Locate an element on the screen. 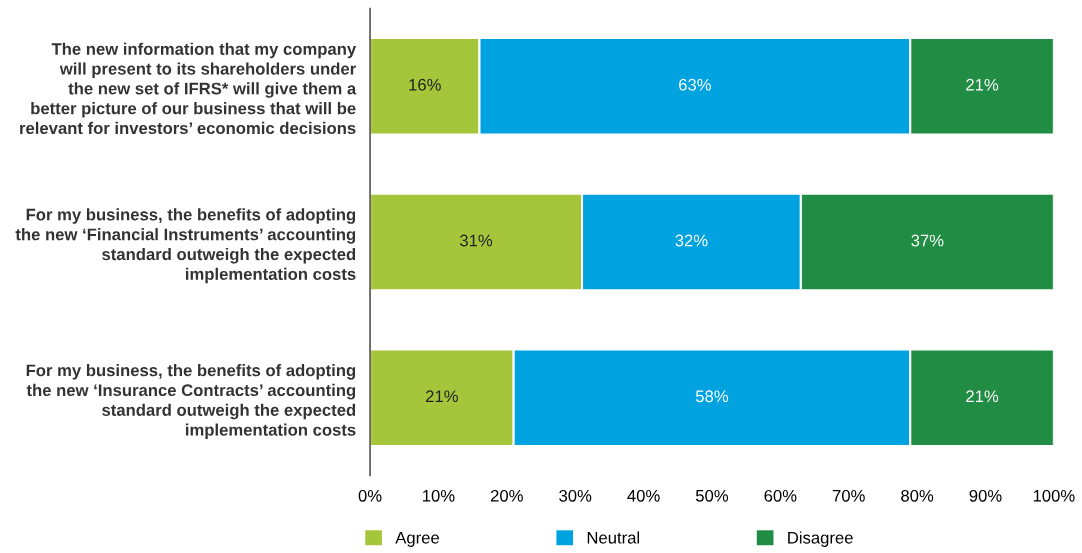  data-label: 63% is located at coordinates (695, 84).